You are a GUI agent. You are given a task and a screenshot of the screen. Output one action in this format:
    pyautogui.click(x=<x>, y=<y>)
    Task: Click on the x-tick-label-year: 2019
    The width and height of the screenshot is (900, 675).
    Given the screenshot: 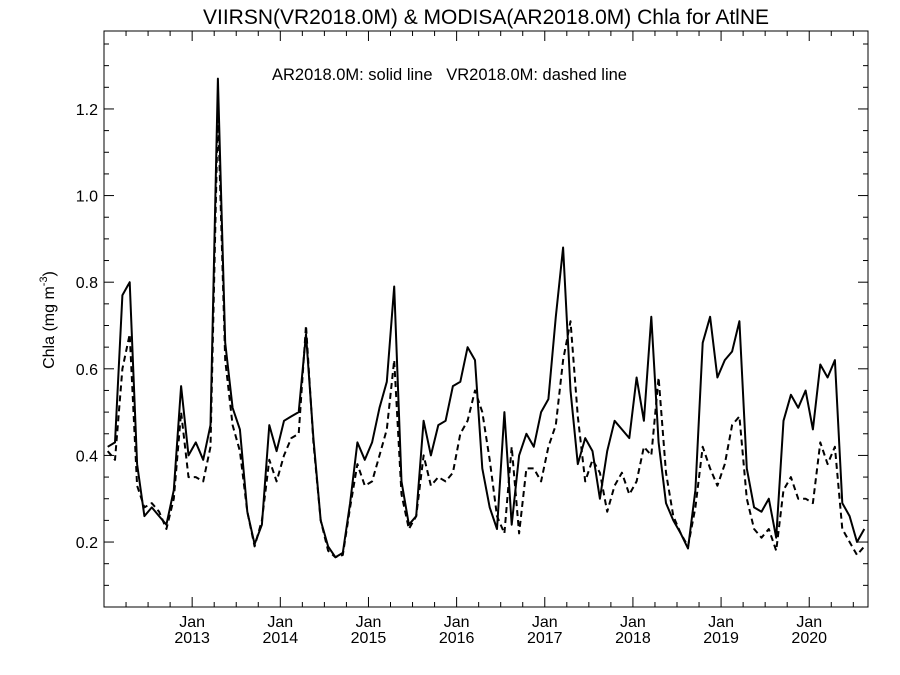 What is the action you would take?
    pyautogui.click(x=721, y=638)
    